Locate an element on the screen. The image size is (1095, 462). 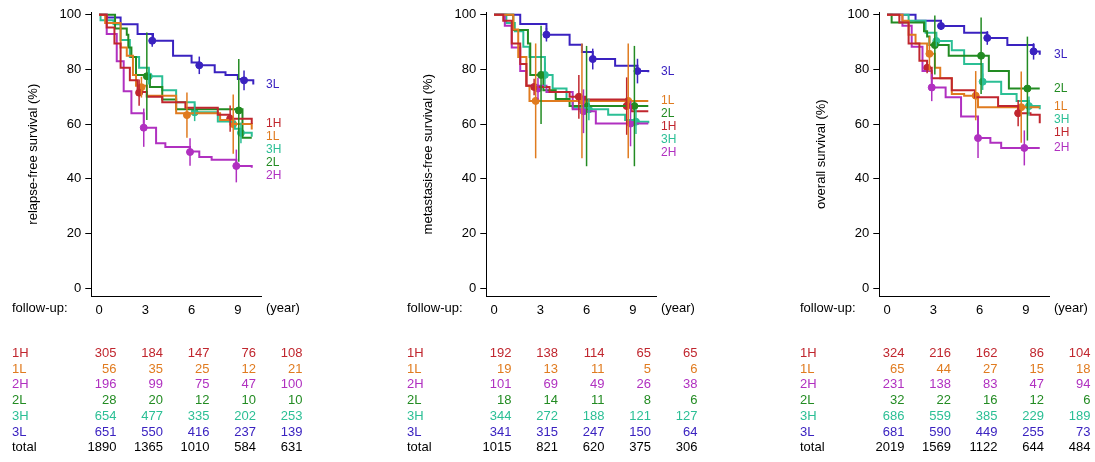
text: total 2019 1569 1122 644 484 is located at coordinates (945, 447).